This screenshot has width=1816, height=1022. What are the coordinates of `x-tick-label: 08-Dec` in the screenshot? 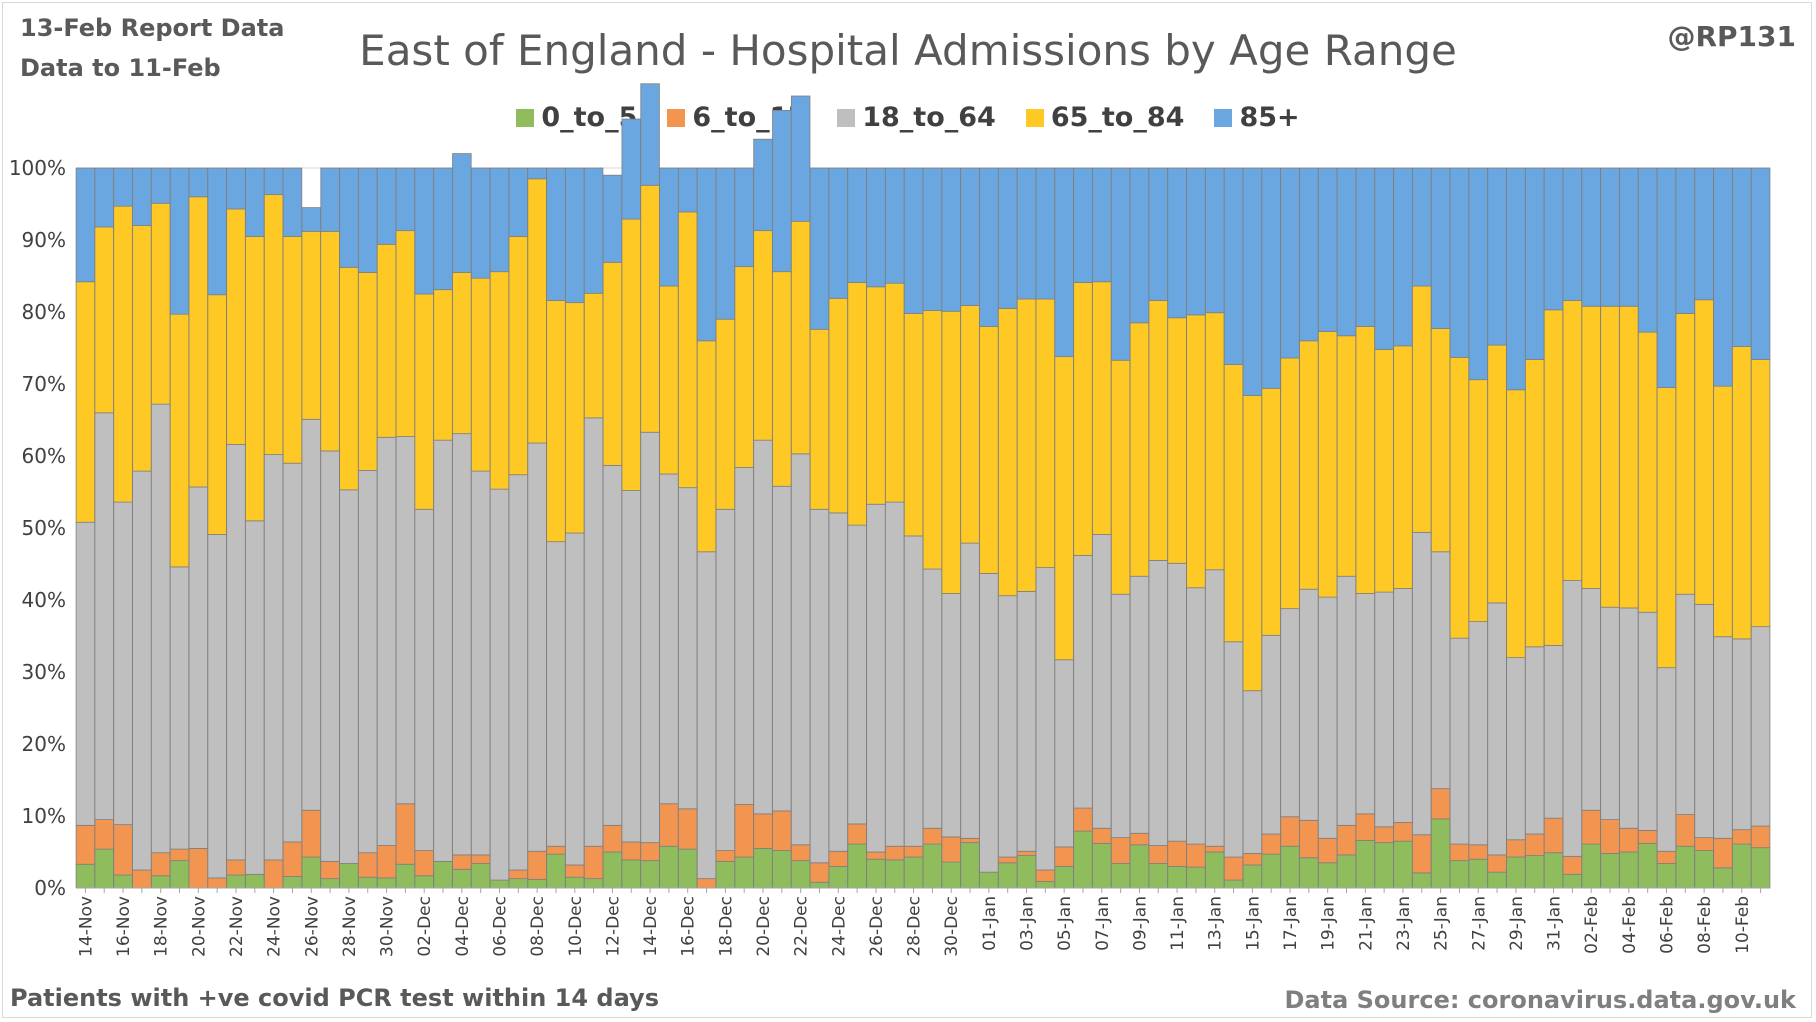 It's located at (538, 926).